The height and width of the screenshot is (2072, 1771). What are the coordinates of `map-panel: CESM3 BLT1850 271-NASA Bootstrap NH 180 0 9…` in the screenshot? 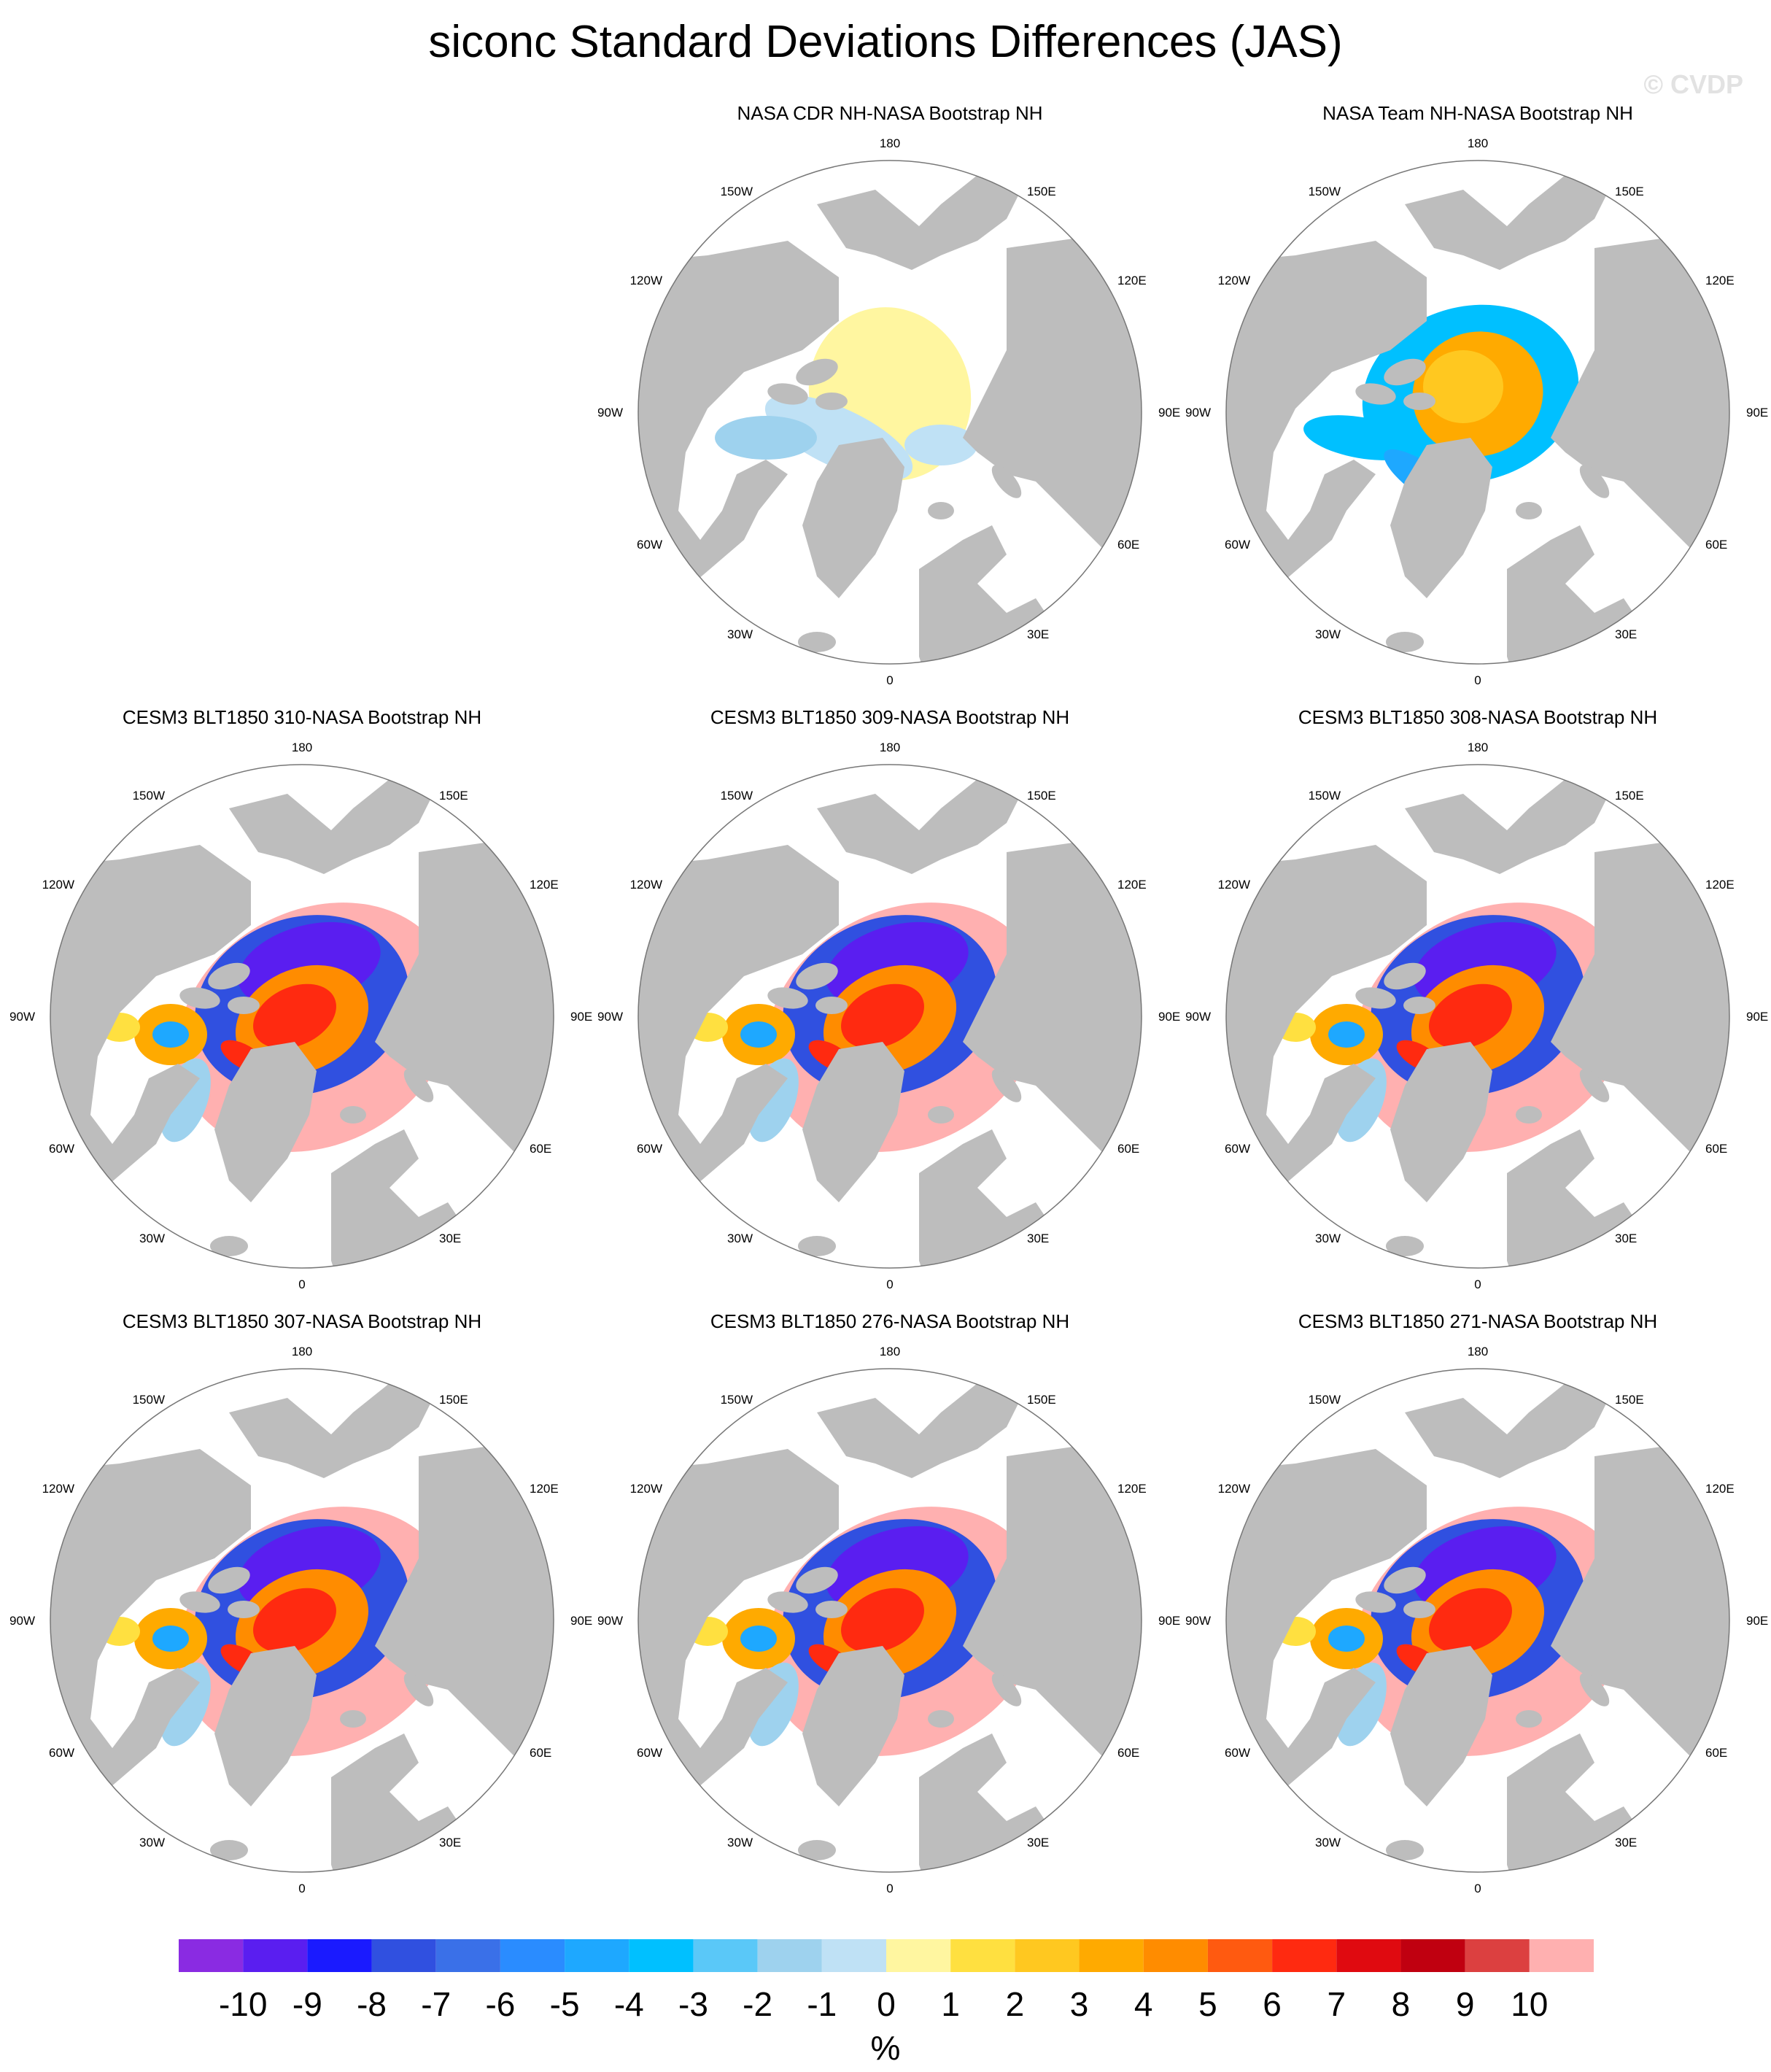 It's located at (1478, 1609).